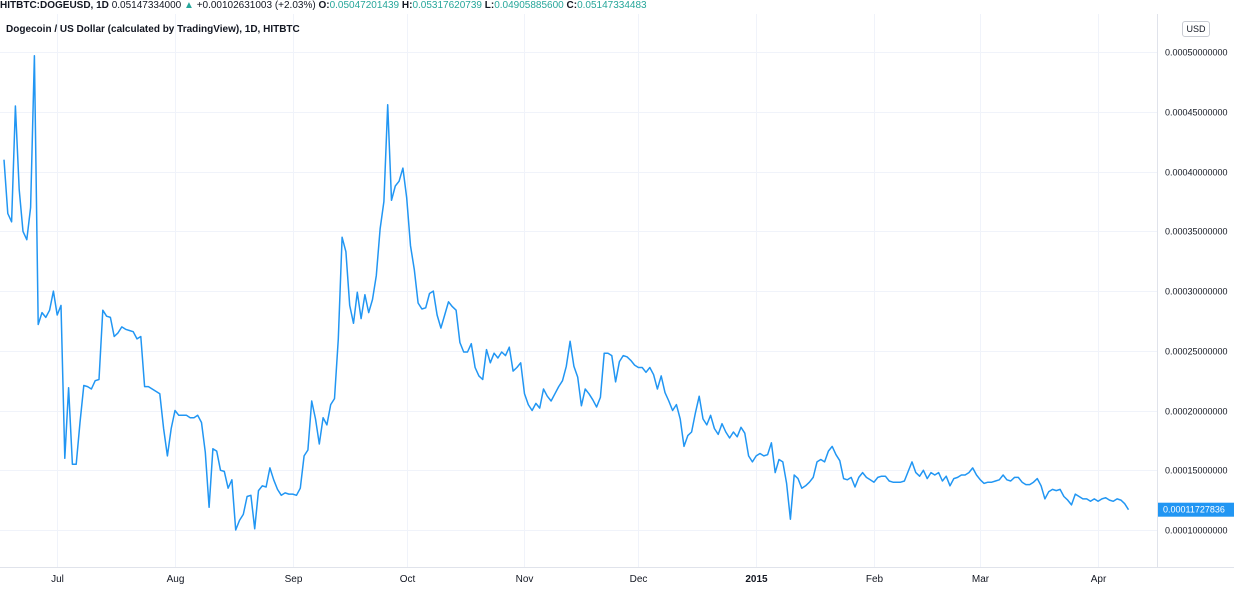  What do you see at coordinates (981, 579) in the screenshot?
I see `x-tick-label: Mar` at bounding box center [981, 579].